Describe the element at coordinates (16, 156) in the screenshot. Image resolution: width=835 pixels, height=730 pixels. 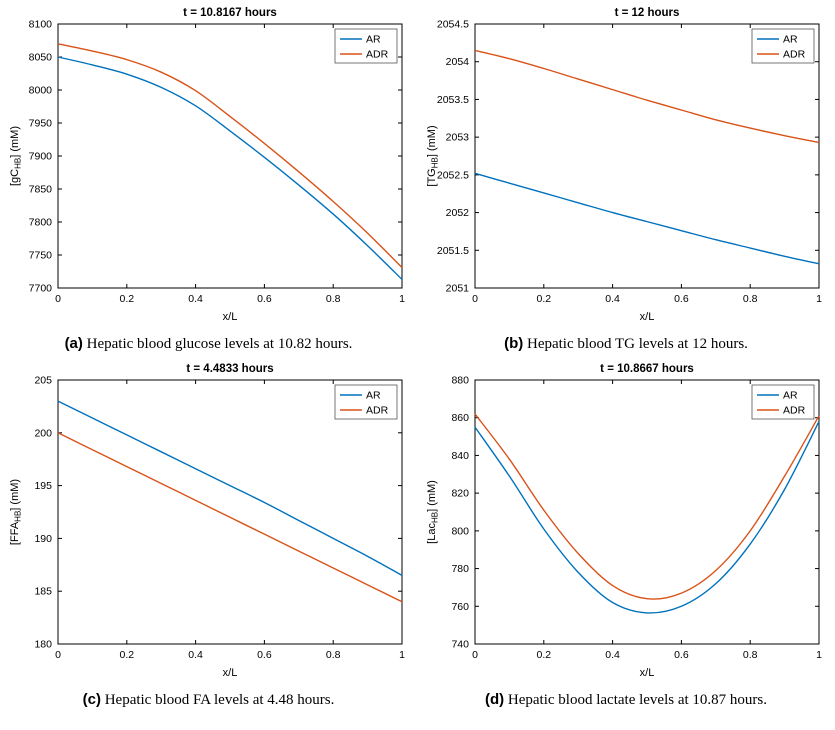
I see `y-axis-label: [gCHB] (mM)` at that location.